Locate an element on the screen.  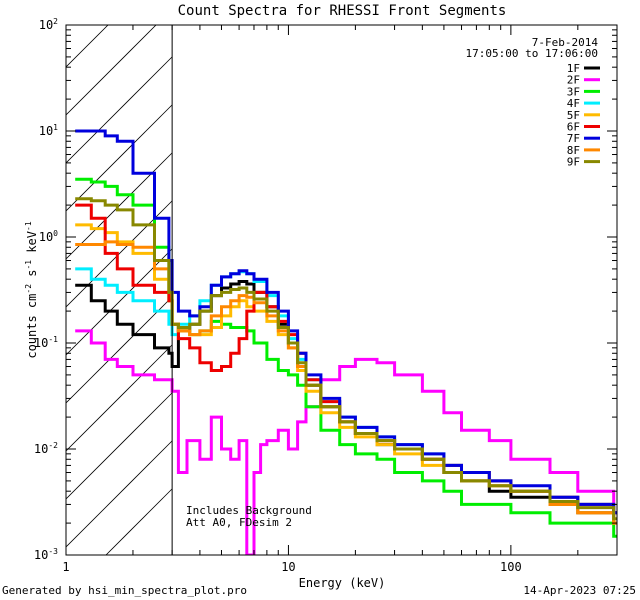
y-tick-label: 10-1 is located at coordinates (46, 342).